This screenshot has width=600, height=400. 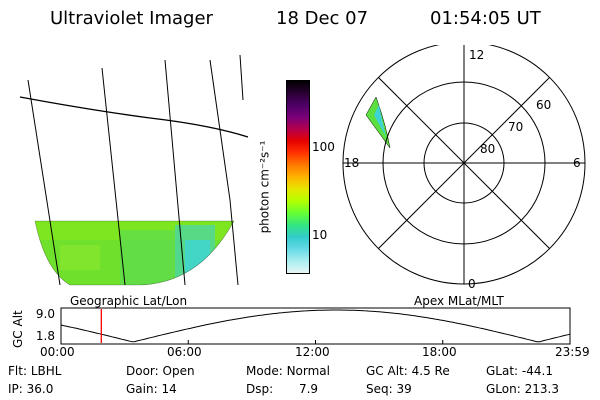 I want to click on mlt-label-18: 18, so click(x=351, y=163).